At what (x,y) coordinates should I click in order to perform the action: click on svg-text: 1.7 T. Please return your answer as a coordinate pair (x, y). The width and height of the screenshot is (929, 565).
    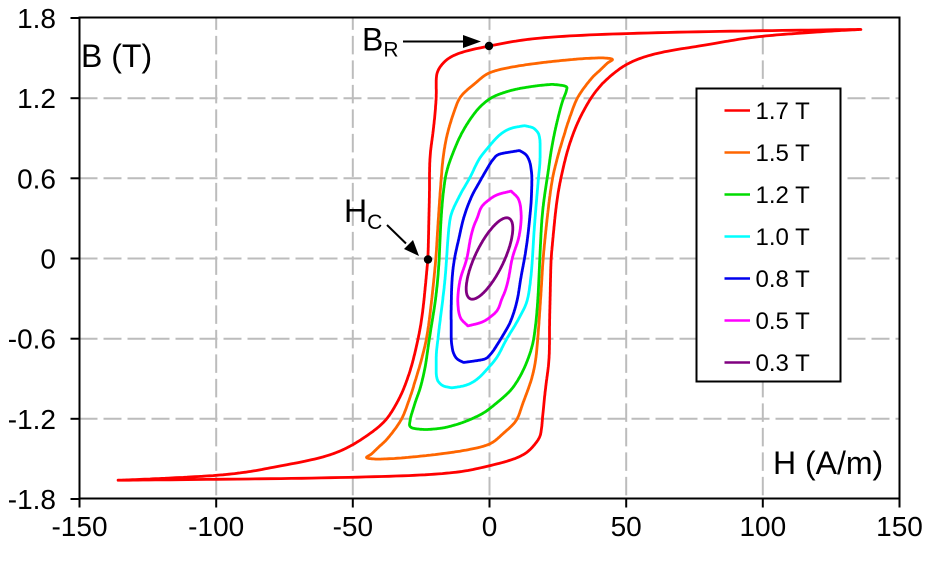
    Looking at the image, I should click on (783, 111).